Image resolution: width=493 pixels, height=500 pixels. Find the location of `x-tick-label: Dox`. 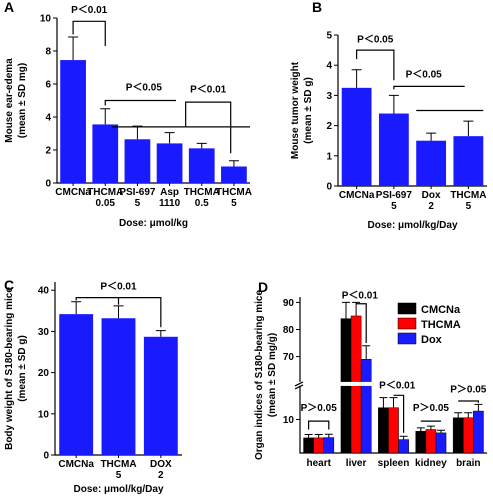

x-tick-label: Dox is located at coordinates (431, 195).